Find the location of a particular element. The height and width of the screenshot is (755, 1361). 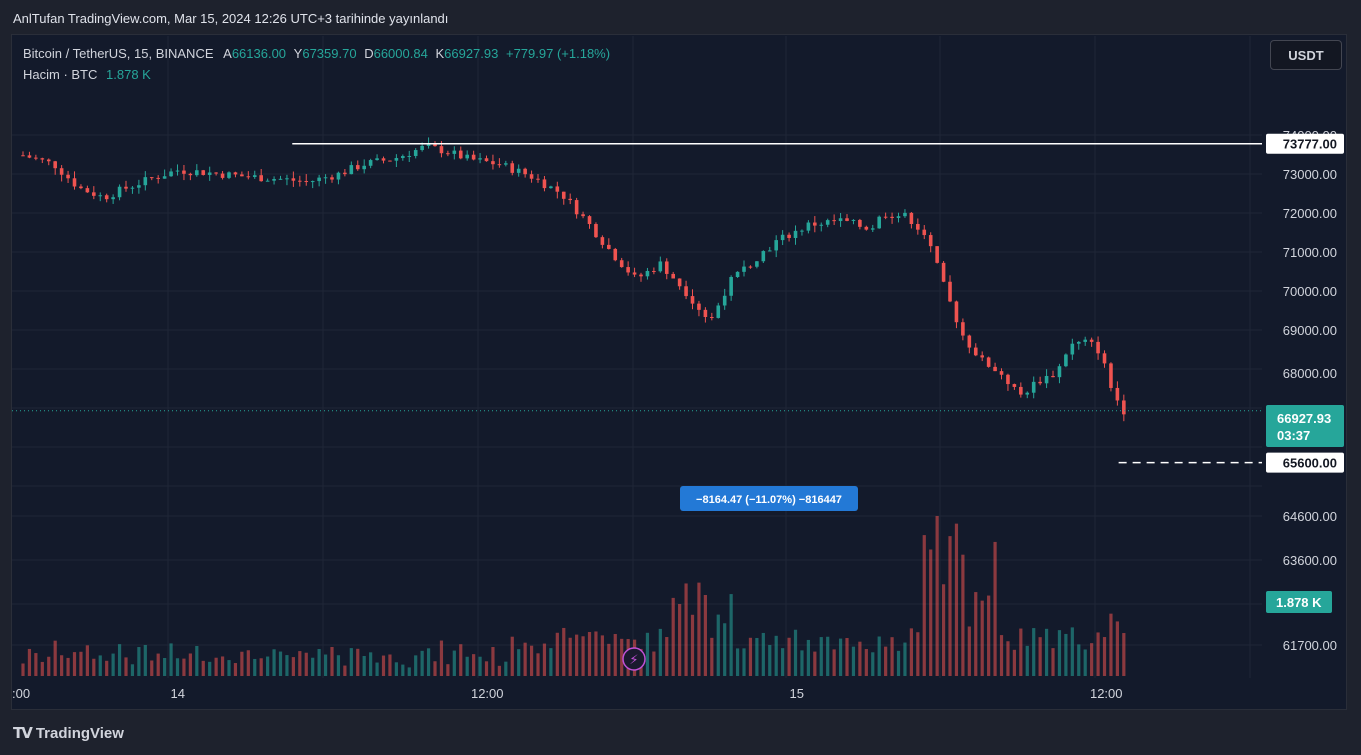

price-axis-tick: 73000.00 is located at coordinates (1310, 174).